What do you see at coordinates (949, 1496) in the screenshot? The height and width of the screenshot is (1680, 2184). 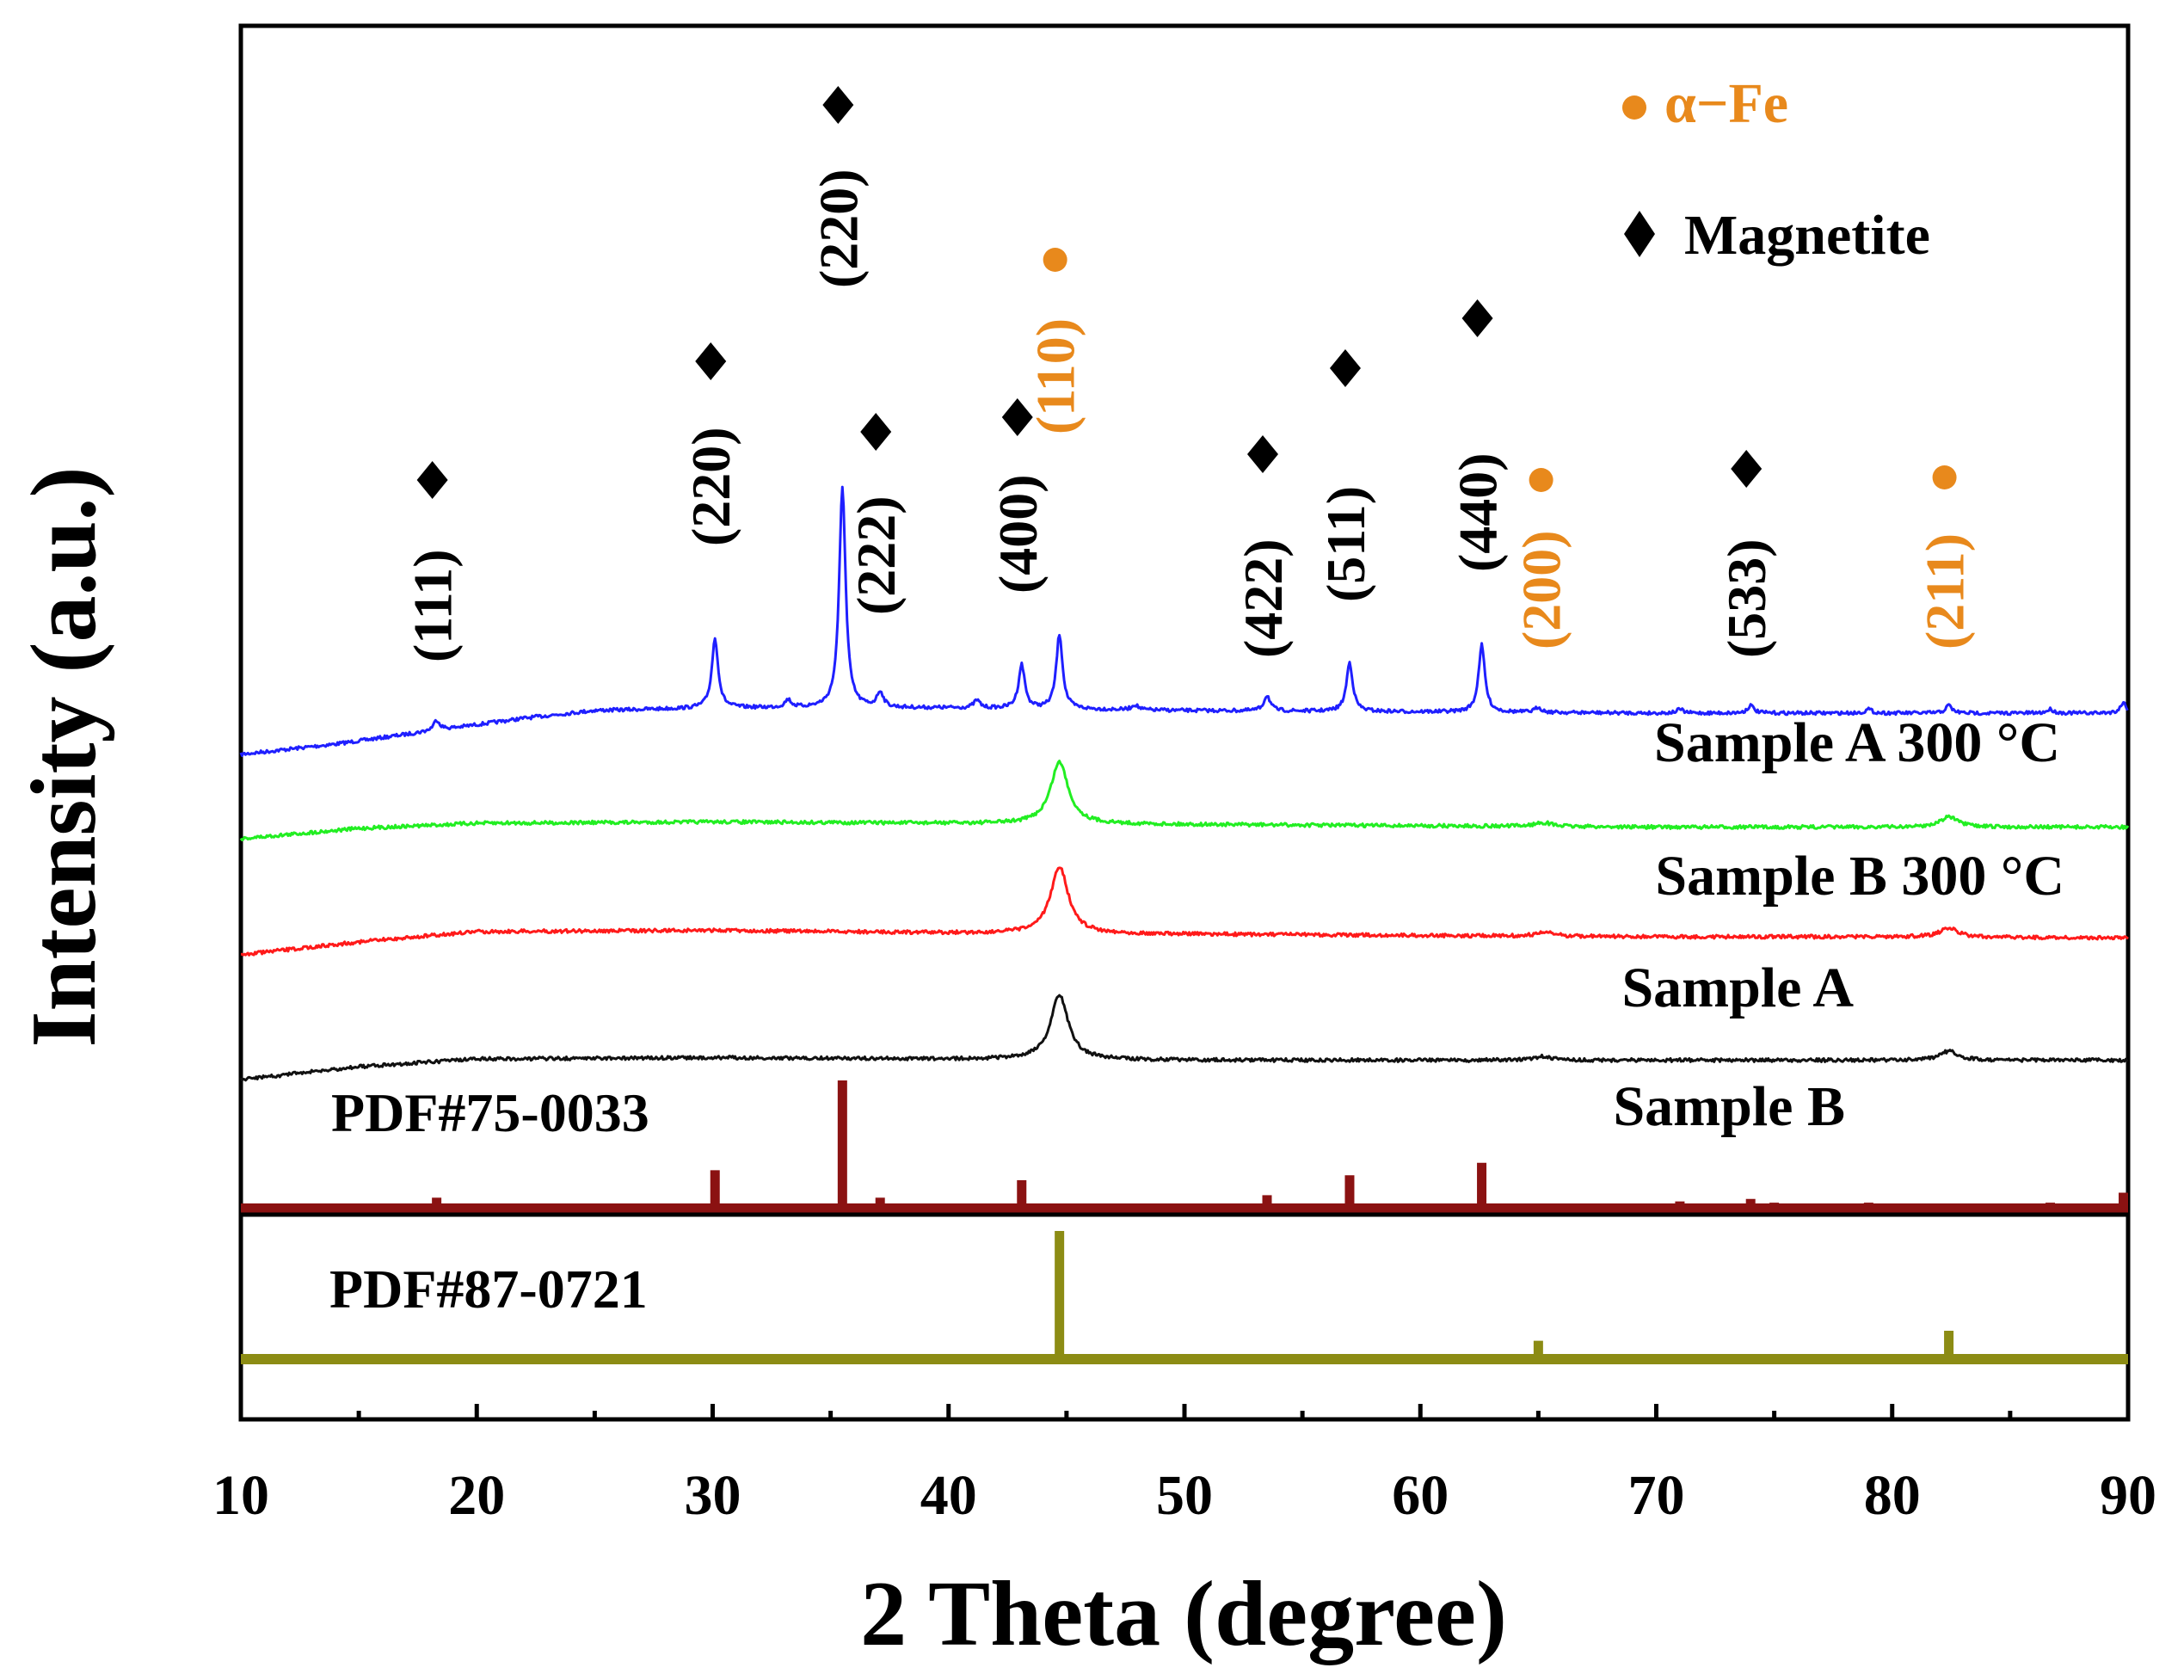 I see `x-tick-label: 40` at bounding box center [949, 1496].